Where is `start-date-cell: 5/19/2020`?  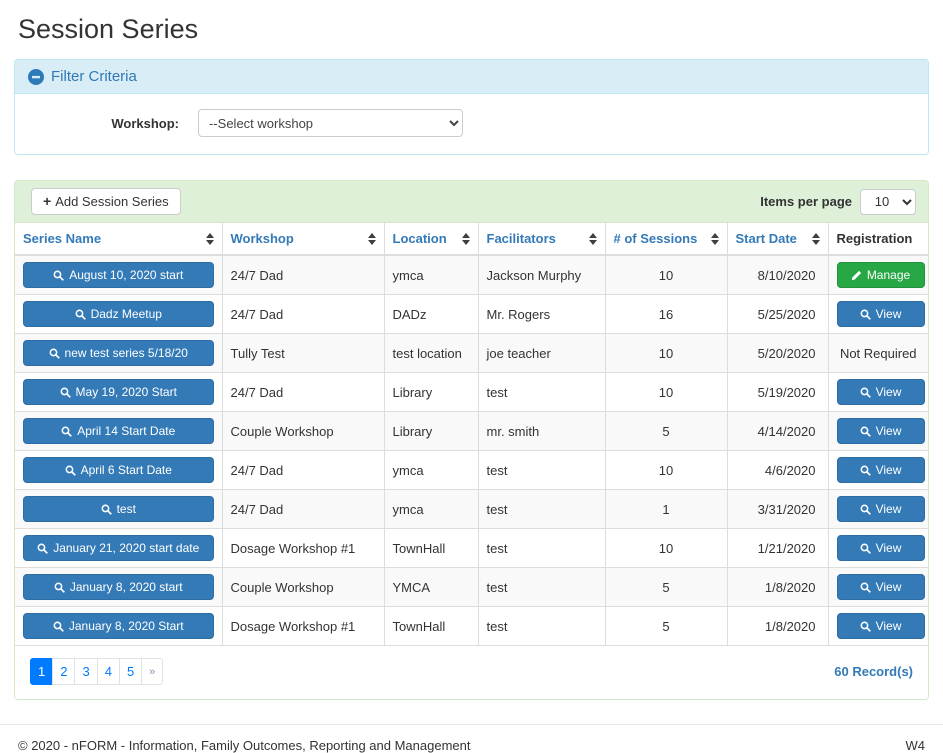 start-date-cell: 5/19/2020 is located at coordinates (777, 392).